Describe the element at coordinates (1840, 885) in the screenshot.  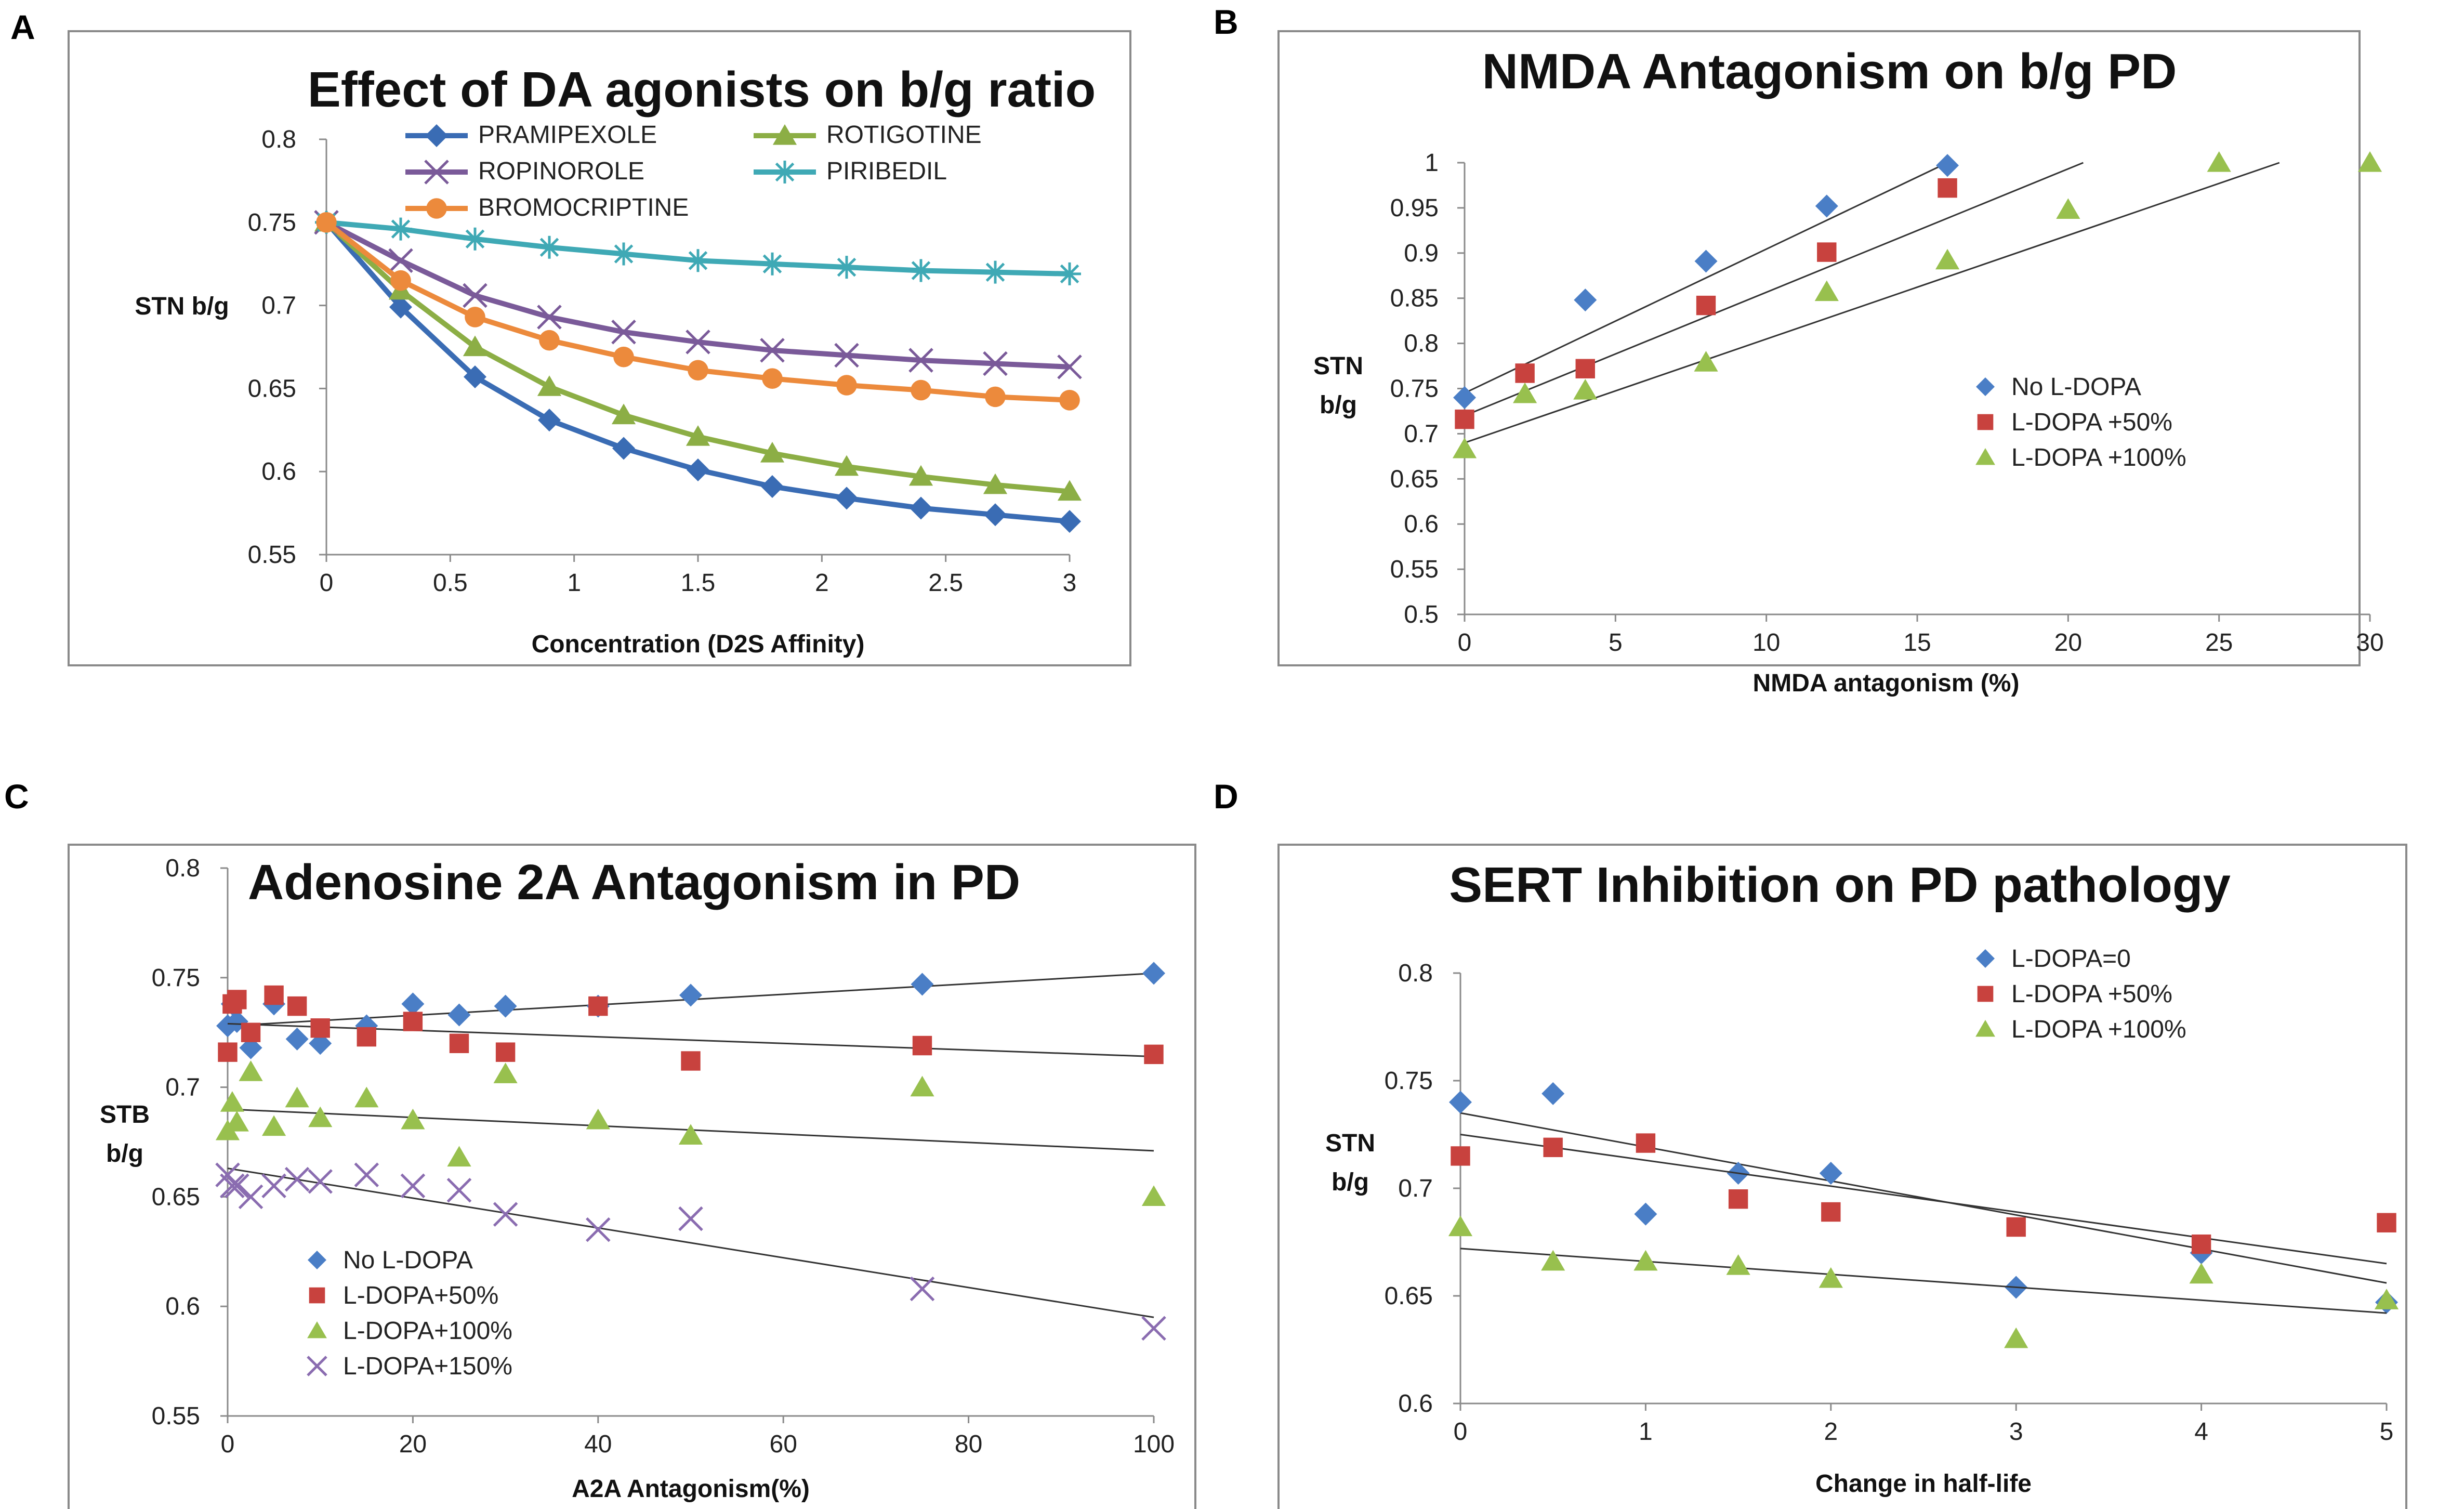
I see `chart-title: SERT Inhibition on PD pathology` at that location.